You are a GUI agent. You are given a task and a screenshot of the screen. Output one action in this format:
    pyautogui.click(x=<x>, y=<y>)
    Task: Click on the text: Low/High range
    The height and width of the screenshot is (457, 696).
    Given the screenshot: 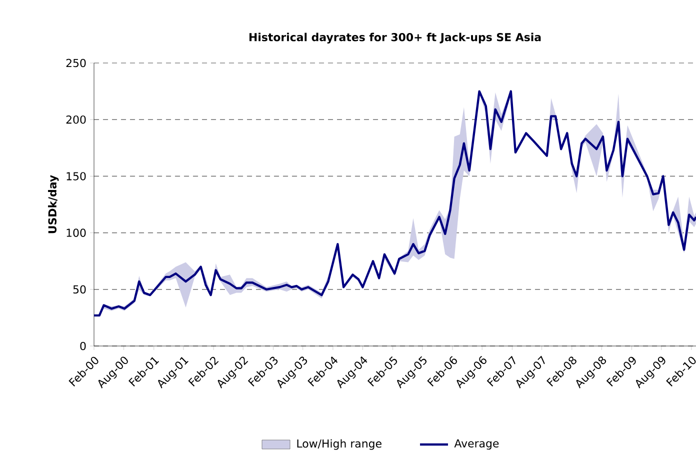 What is the action you would take?
    pyautogui.click(x=339, y=444)
    